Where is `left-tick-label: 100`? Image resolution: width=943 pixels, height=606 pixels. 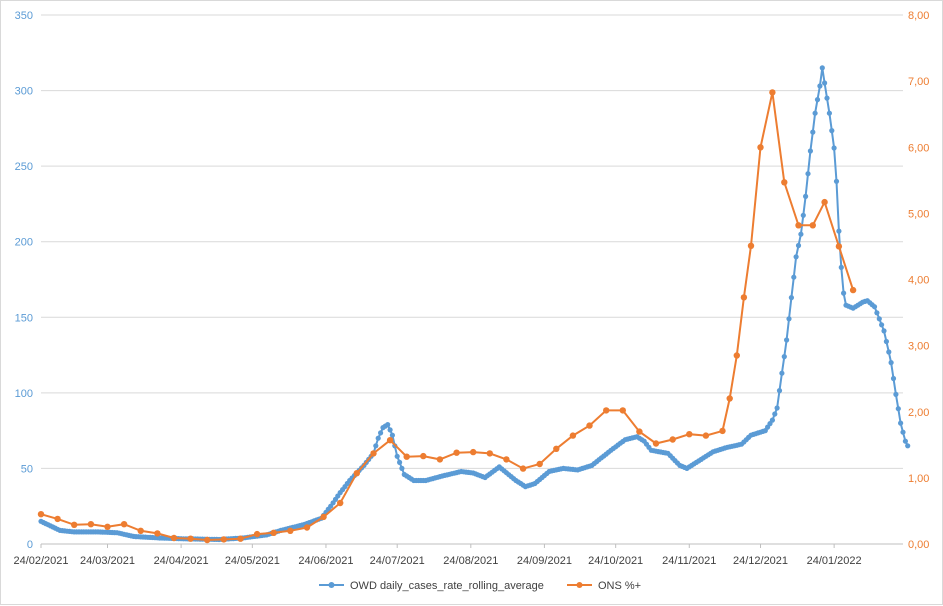 left-tick-label: 100 is located at coordinates (24, 394).